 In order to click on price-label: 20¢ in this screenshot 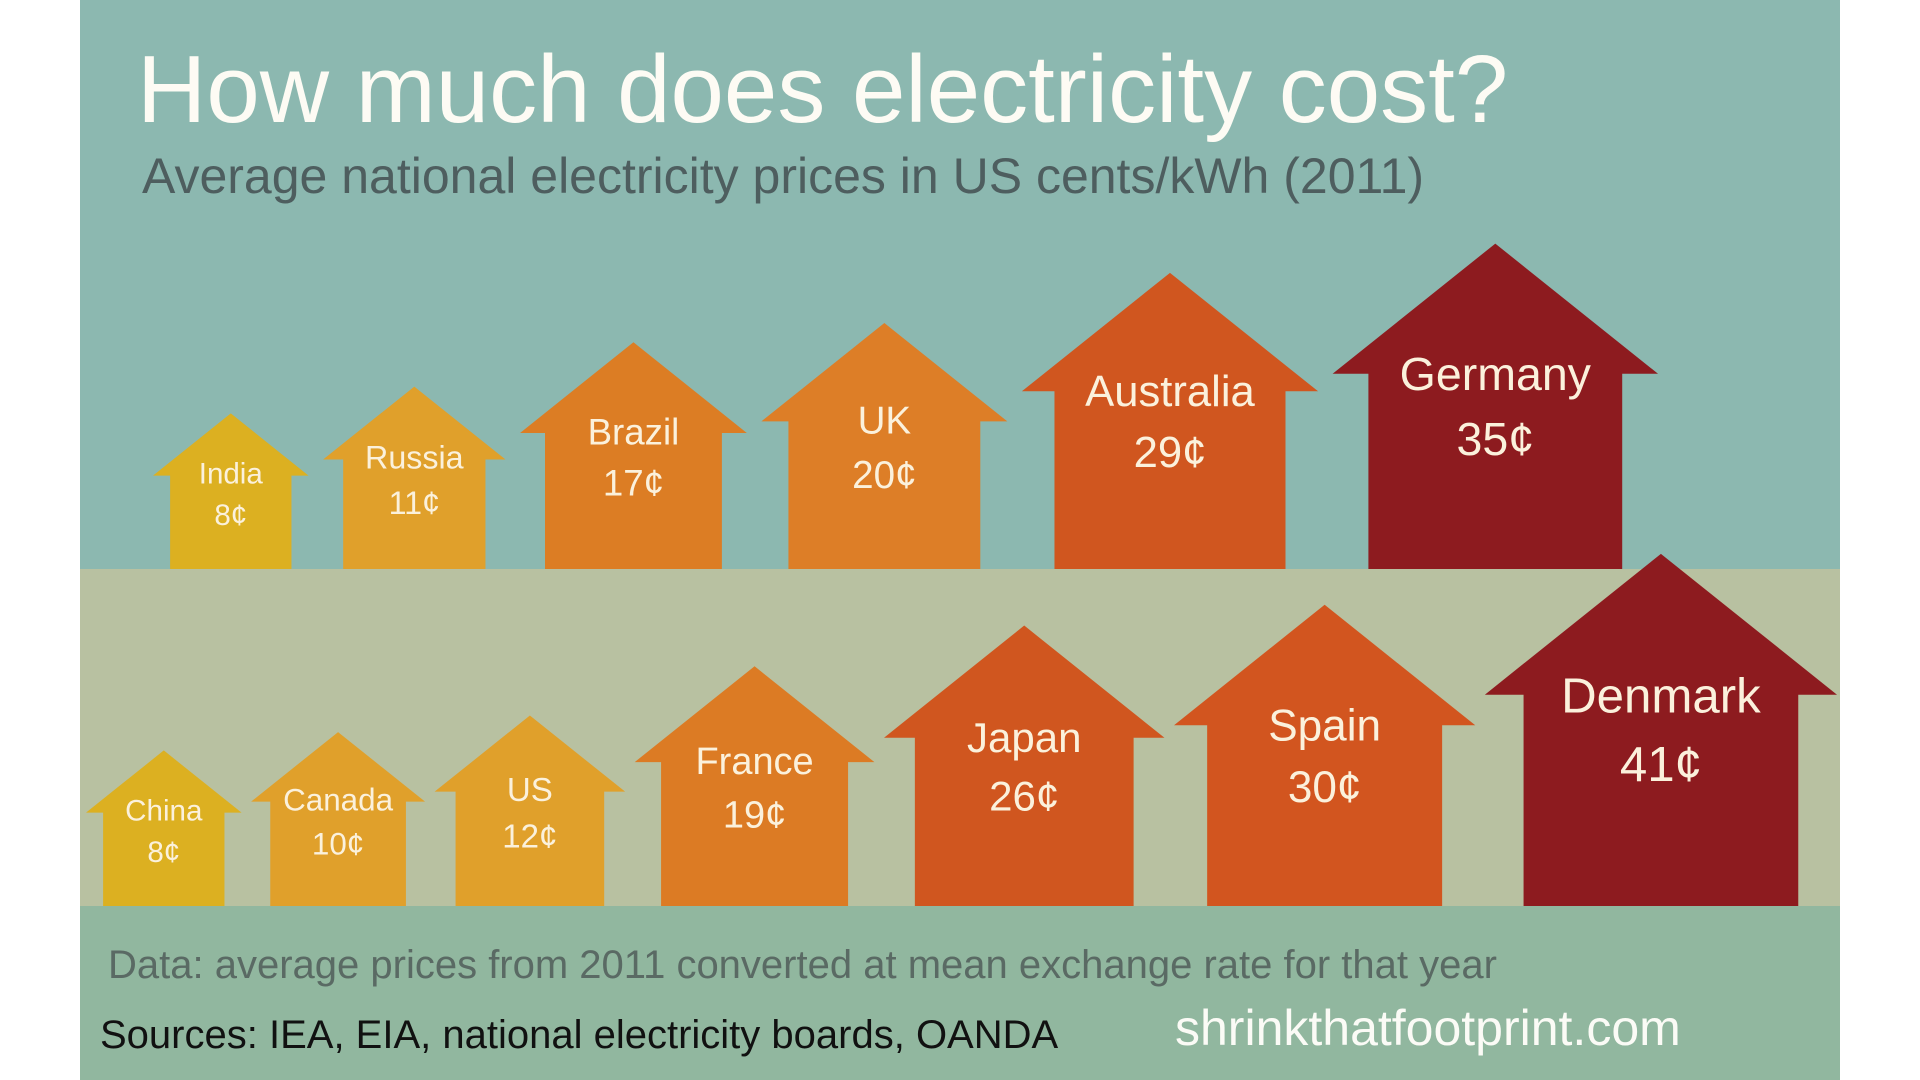, I will do `click(884, 475)`.